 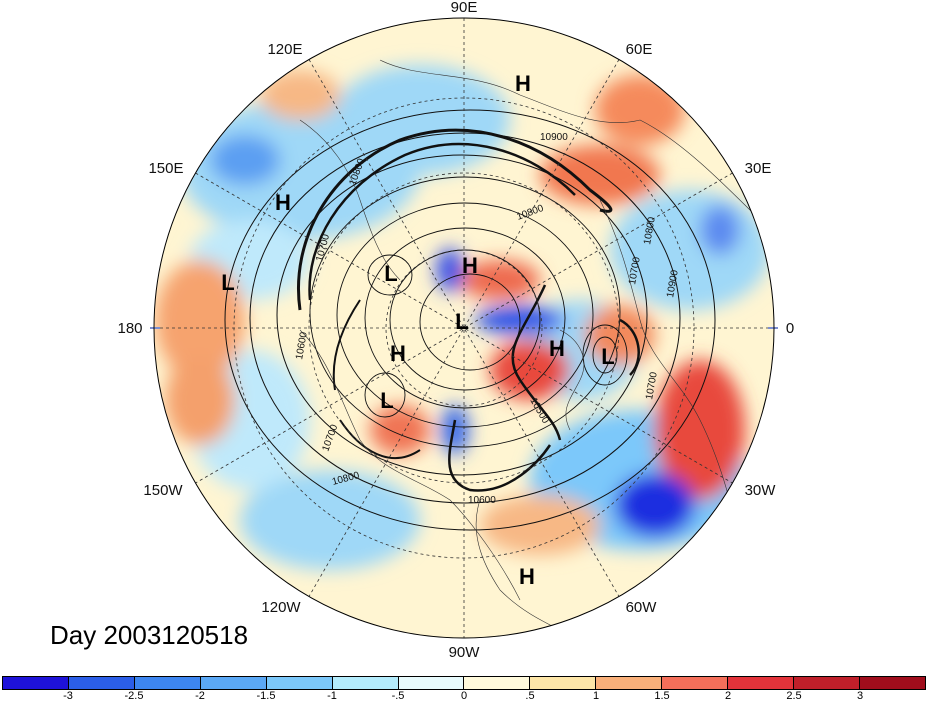 What do you see at coordinates (860, 696) in the screenshot?
I see `colorbar-tick-label: 3` at bounding box center [860, 696].